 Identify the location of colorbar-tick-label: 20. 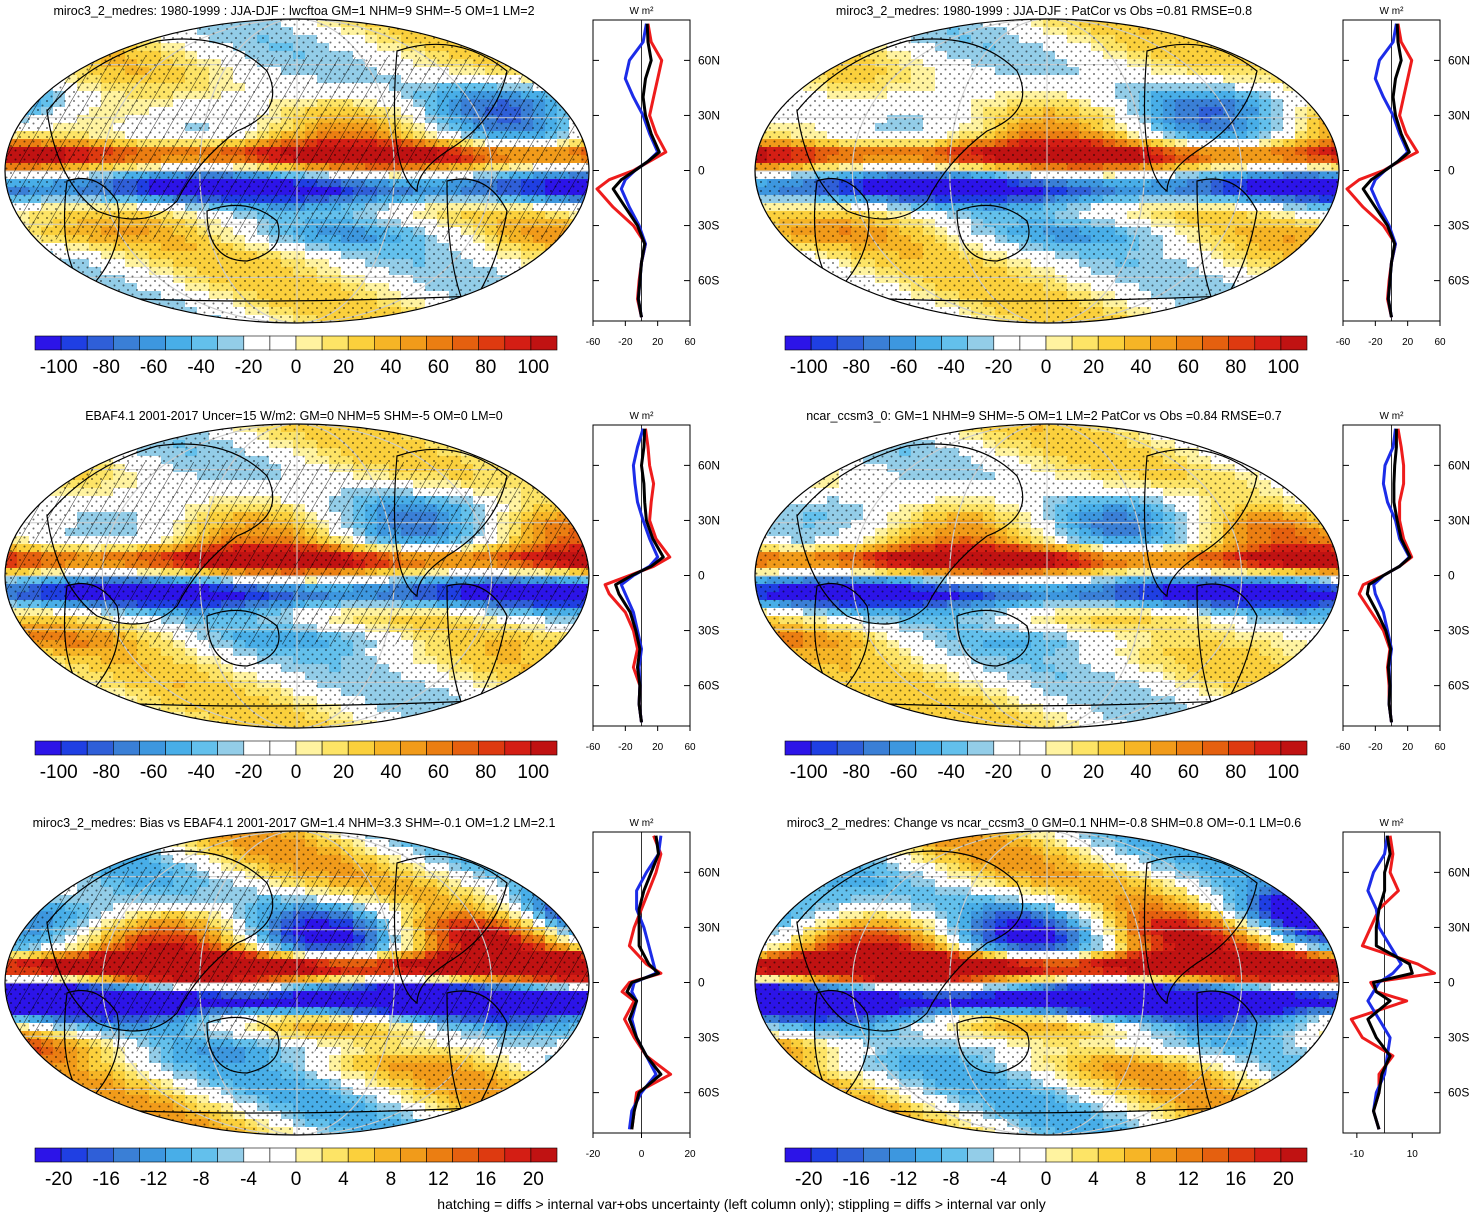
(533, 1179).